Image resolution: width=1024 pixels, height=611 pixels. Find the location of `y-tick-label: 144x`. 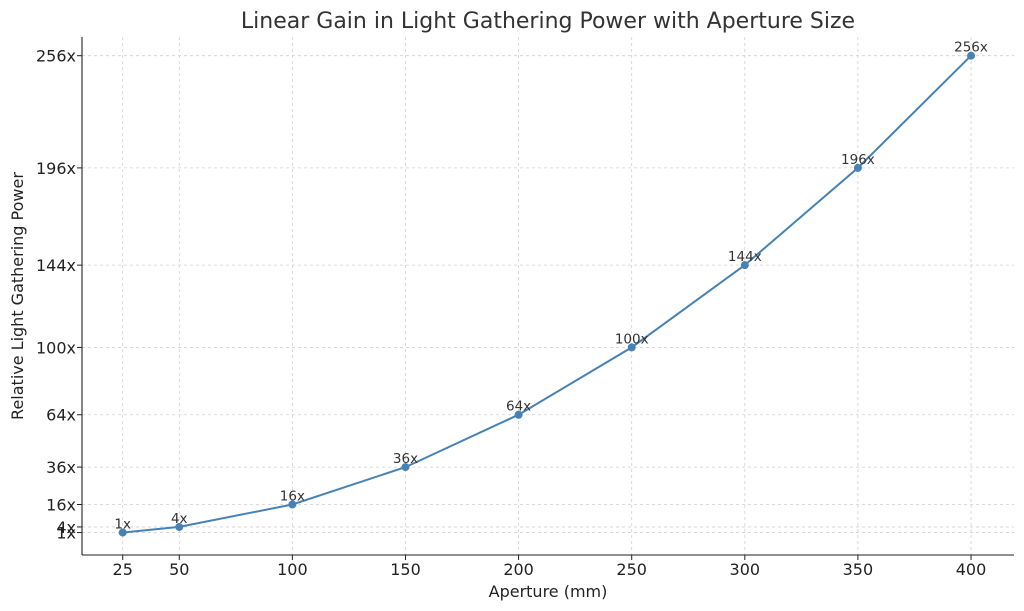

y-tick-label: 144x is located at coordinates (56, 265).